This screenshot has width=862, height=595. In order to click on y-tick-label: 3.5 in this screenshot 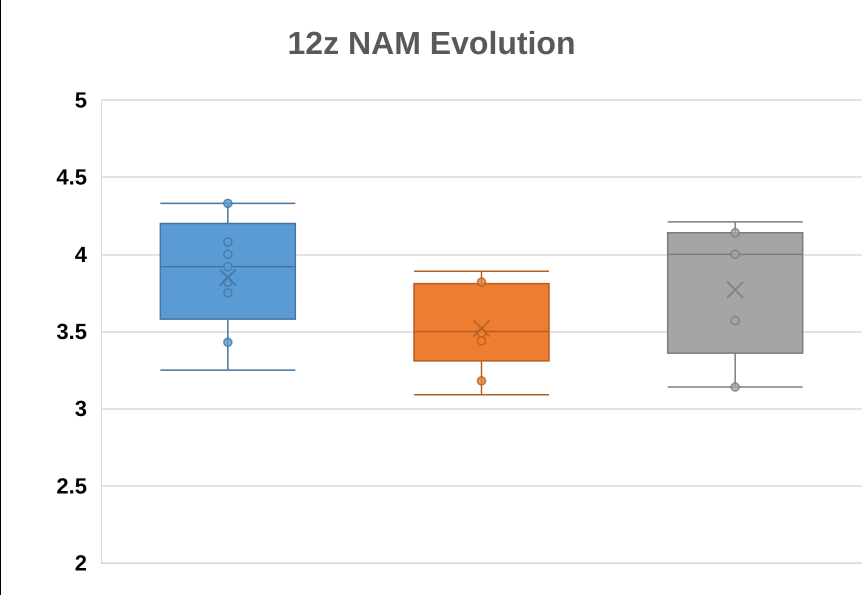, I will do `click(71, 331)`.